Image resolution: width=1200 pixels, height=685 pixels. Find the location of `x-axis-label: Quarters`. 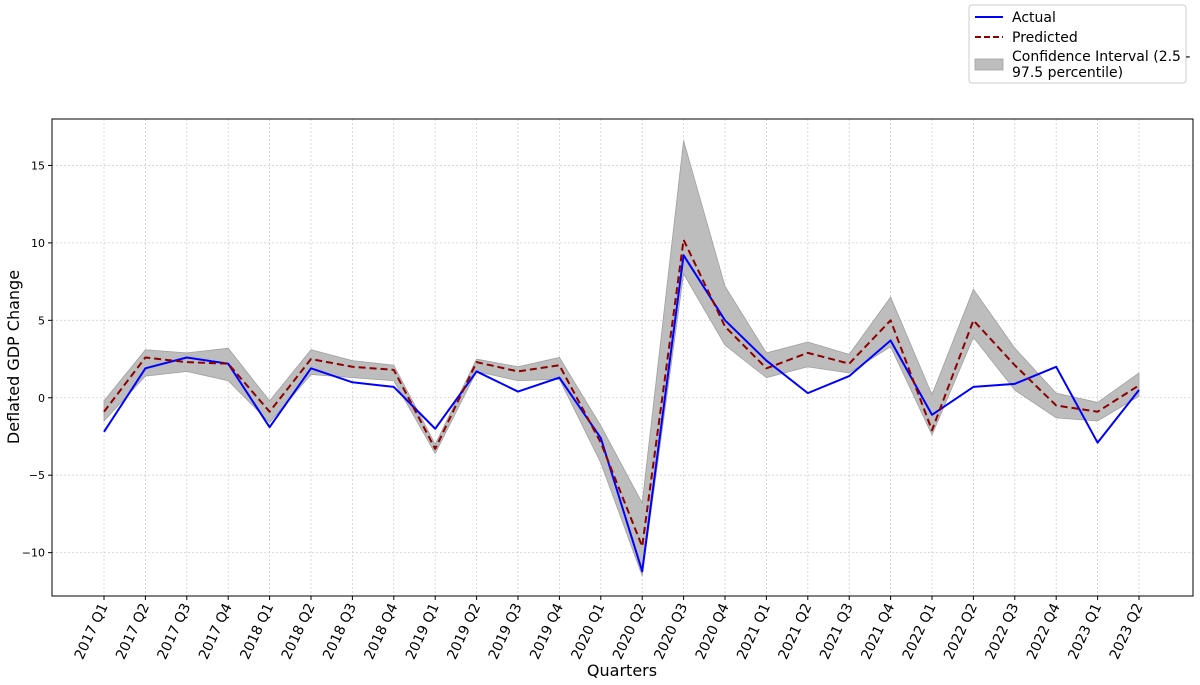

x-axis-label: Quarters is located at coordinates (622, 670).